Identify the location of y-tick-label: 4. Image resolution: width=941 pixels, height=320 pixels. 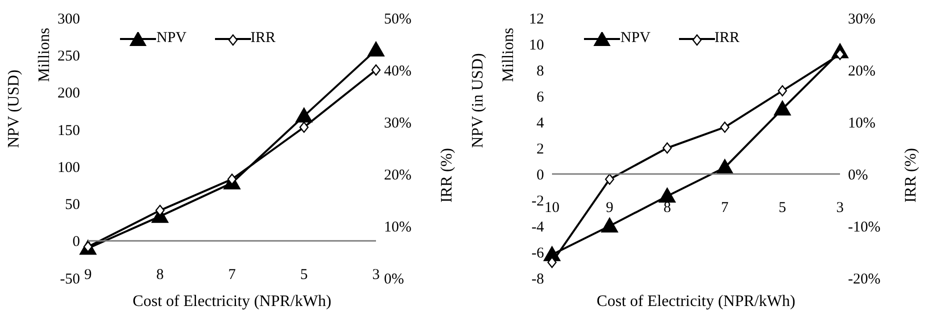
(540, 123).